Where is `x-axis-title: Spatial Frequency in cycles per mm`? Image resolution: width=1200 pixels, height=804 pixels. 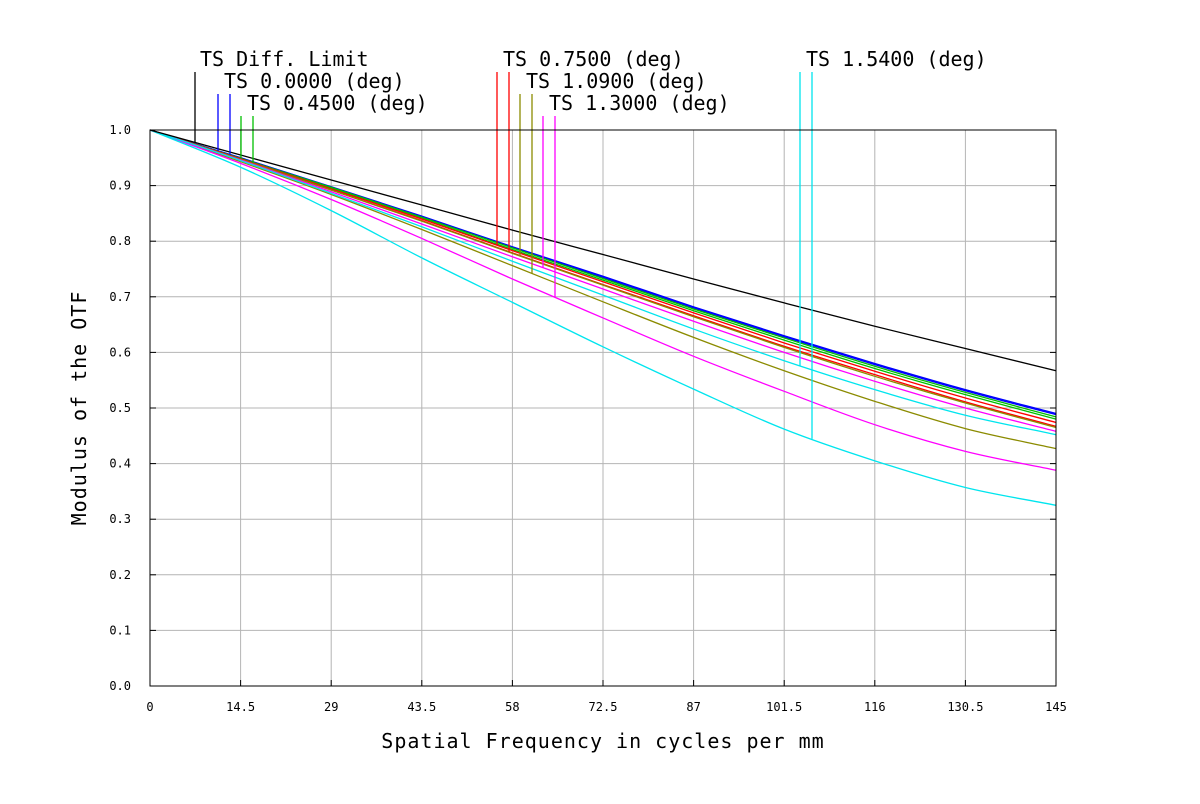
x-axis-title: Spatial Frequency in cycles per mm is located at coordinates (602, 741).